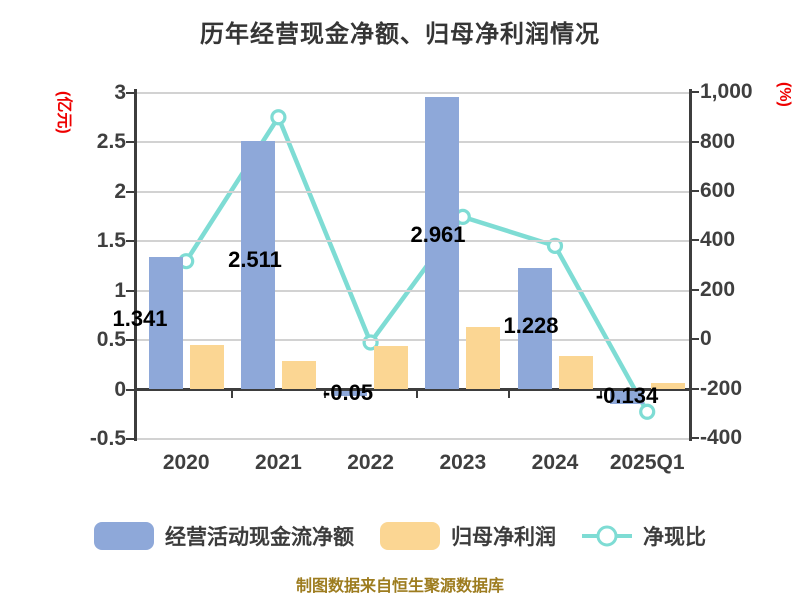  What do you see at coordinates (120, 389) in the screenshot?
I see `left-axis-tick-label: 0` at bounding box center [120, 389].